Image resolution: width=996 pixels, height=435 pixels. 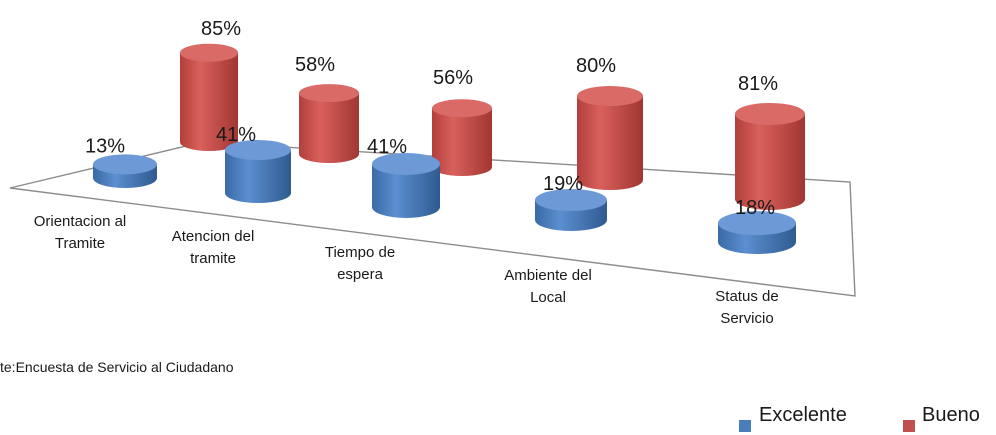 What do you see at coordinates (125, 164) in the screenshot?
I see `bar-excelente-0-top` at bounding box center [125, 164].